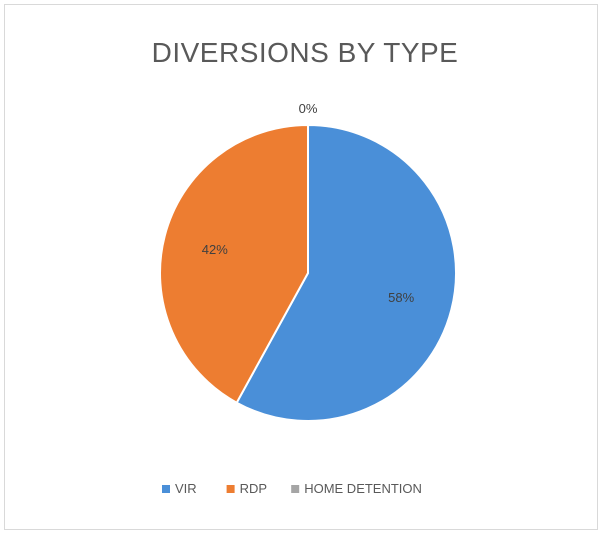 This screenshot has width=604, height=536. What do you see at coordinates (401, 297) in the screenshot?
I see `data-label-vir: 58%` at bounding box center [401, 297].